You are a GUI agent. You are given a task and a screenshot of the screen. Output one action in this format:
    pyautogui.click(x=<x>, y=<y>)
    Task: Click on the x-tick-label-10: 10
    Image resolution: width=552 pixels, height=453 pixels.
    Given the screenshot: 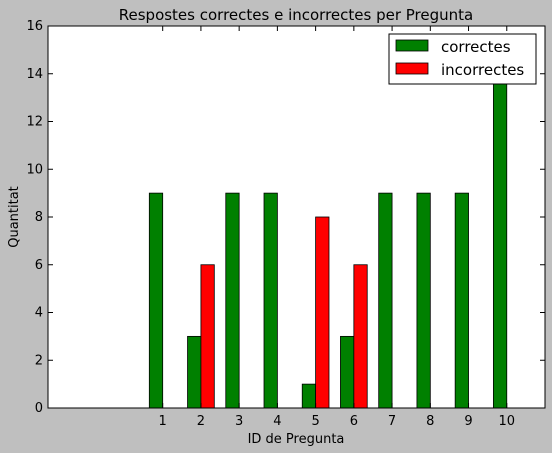 What is the action you would take?
    pyautogui.click(x=506, y=421)
    